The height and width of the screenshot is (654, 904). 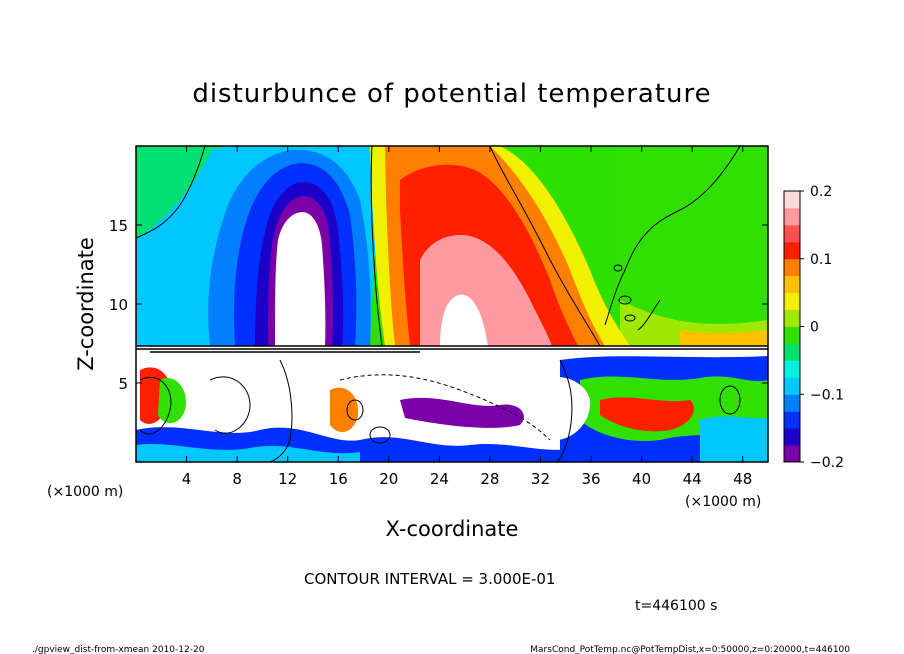 I want to click on colorbar-tick-label: 0.1, so click(x=821, y=260).